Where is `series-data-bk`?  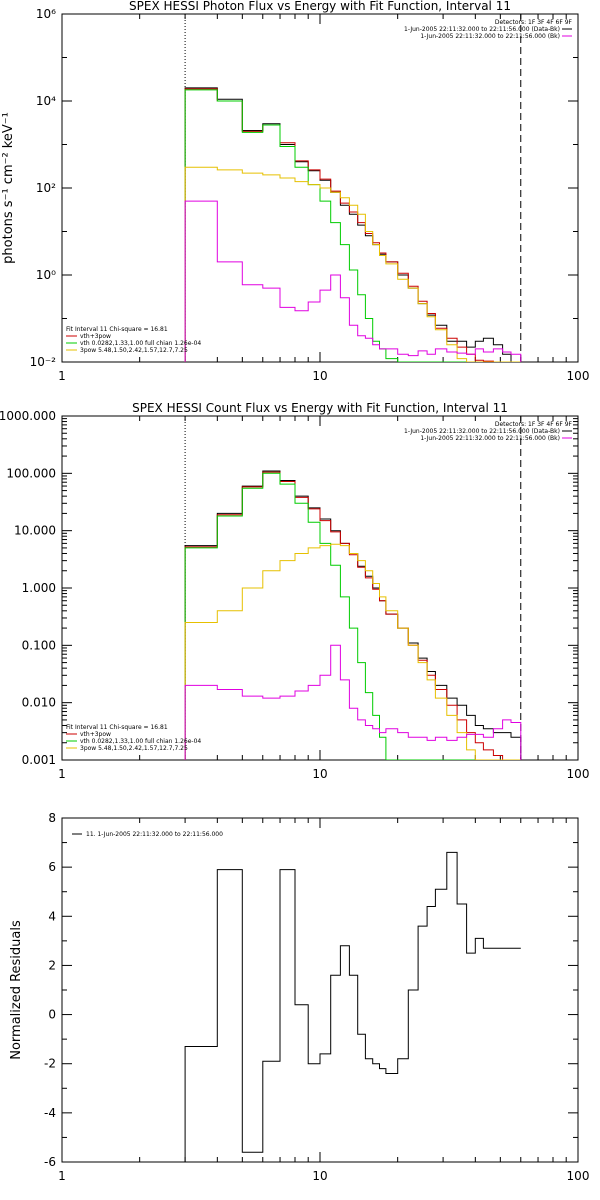
series-data-bk is located at coordinates (352, 224).